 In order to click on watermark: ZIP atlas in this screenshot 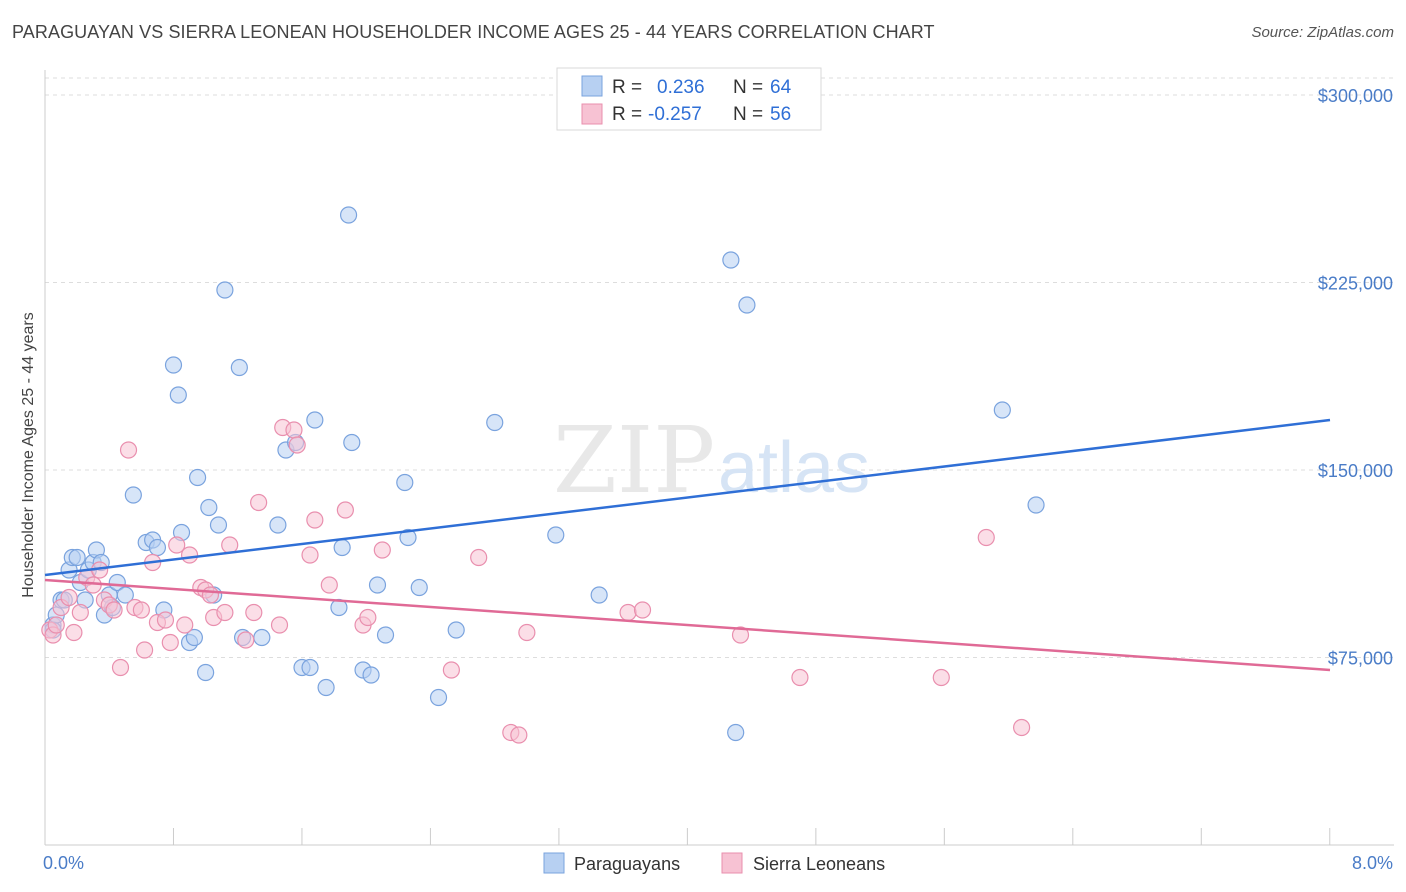, I will do `click(711, 460)`.